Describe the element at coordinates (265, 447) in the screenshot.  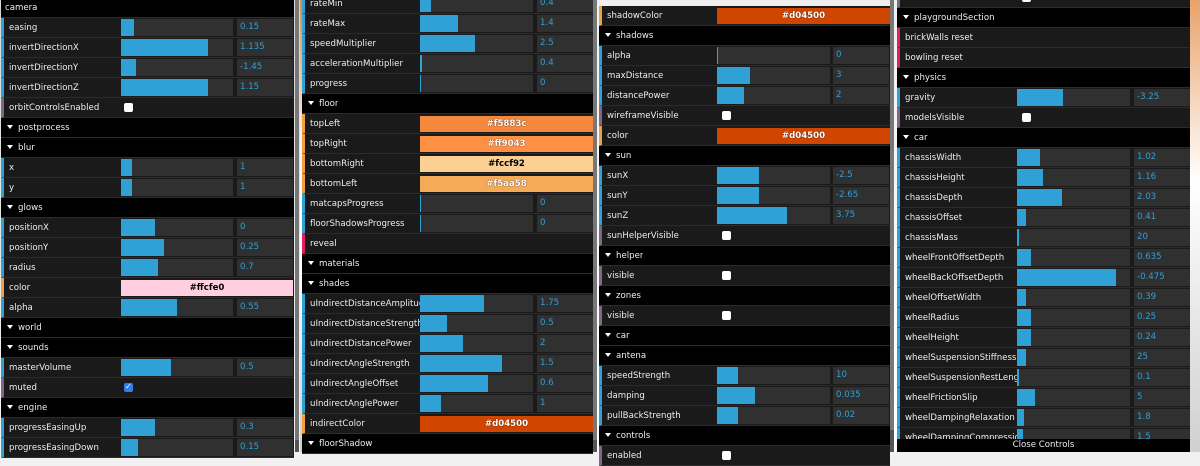
I see `number-input: 0.15` at that location.